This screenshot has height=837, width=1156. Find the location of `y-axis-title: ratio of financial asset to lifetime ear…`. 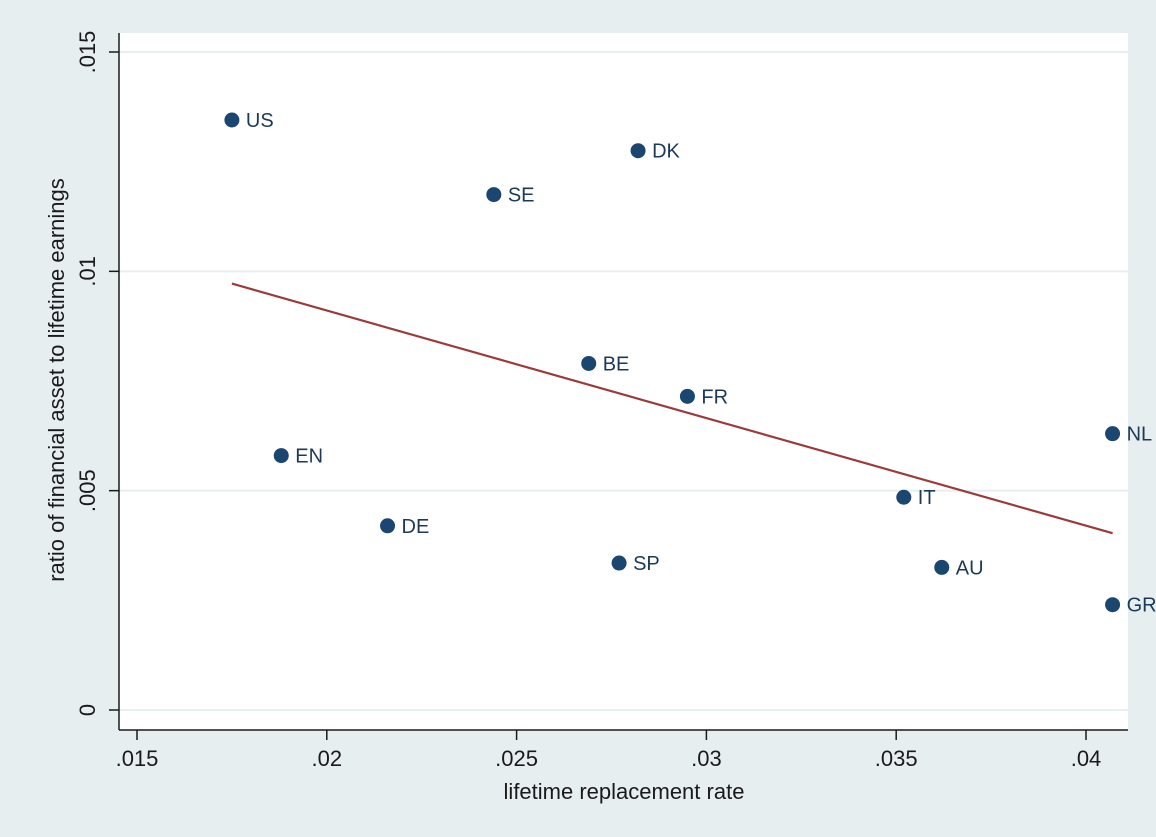

y-axis-title: ratio of financial asset to lifetime ear… is located at coordinates (56, 380).